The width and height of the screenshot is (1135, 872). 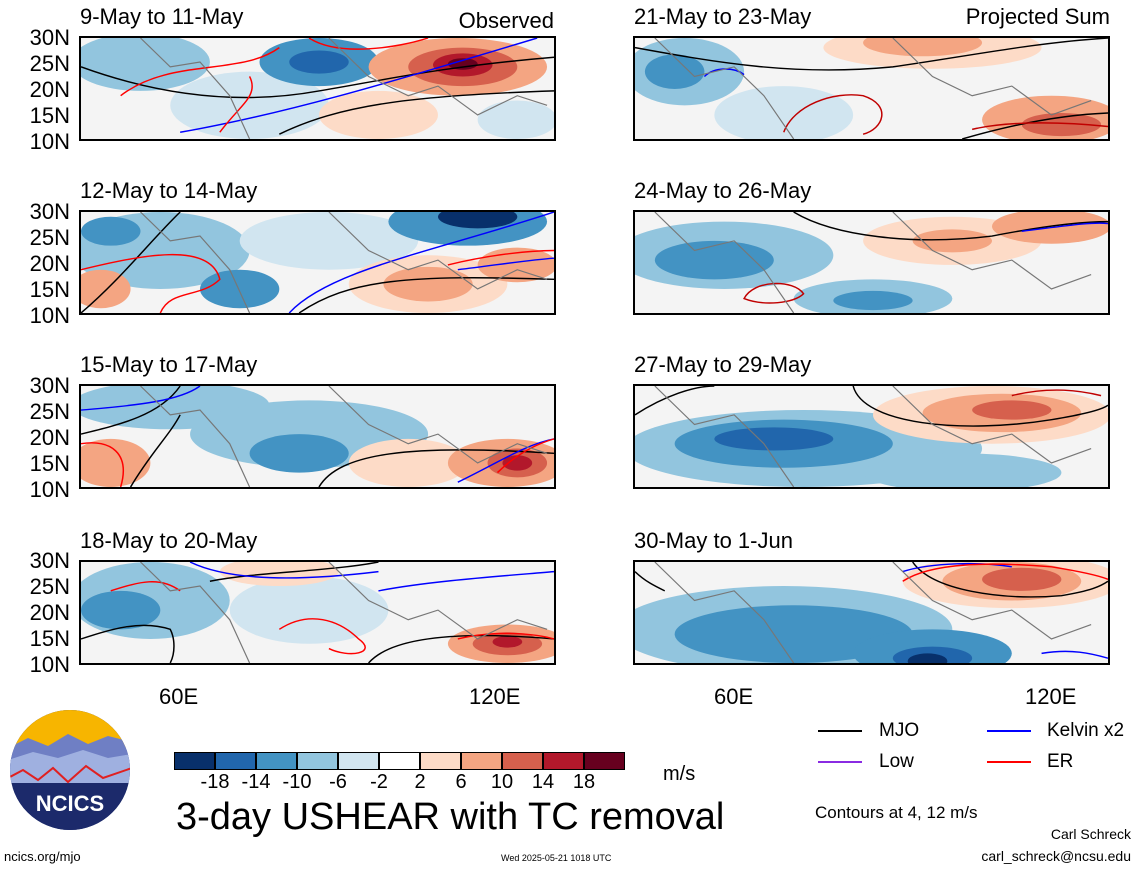 What do you see at coordinates (297, 782) in the screenshot?
I see `colorbar-label: -10` at bounding box center [297, 782].